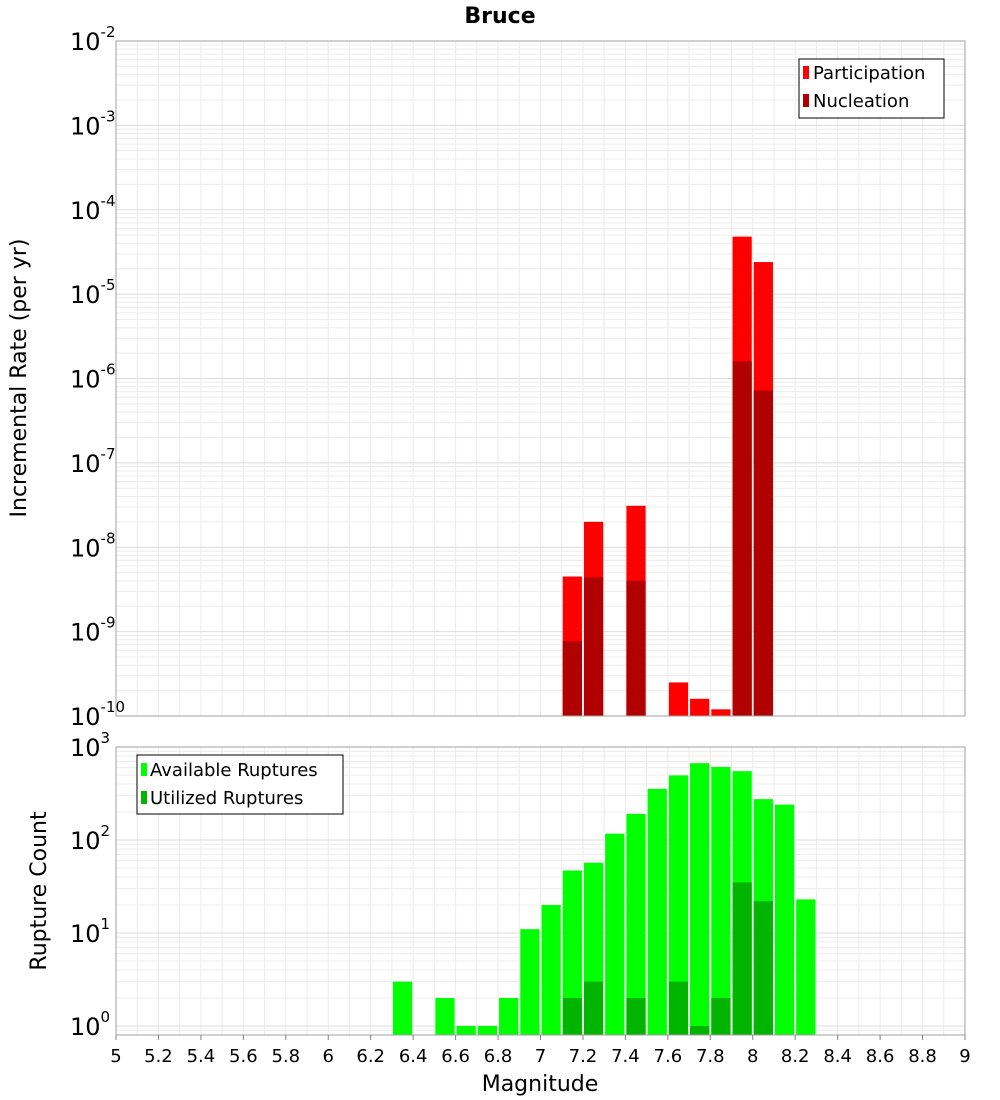 The image size is (1000, 1100). Describe the element at coordinates (144, 769) in the screenshot. I see `legend-swatch-available-ruptures` at that location.